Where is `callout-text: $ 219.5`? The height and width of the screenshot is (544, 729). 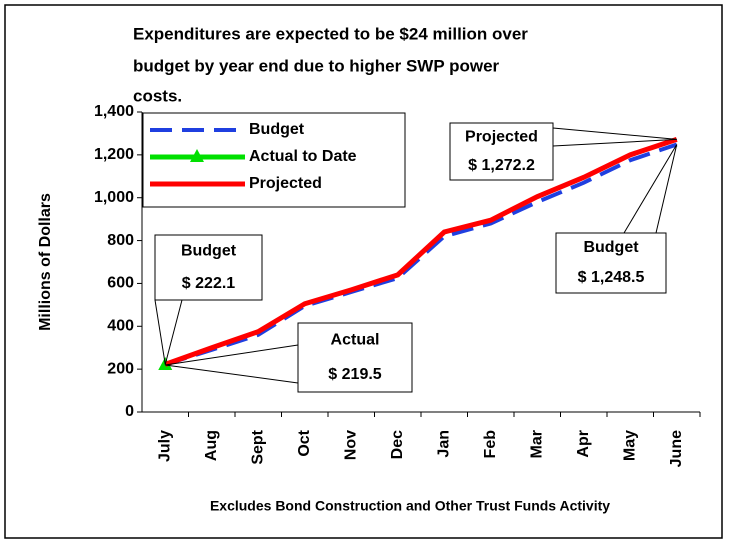
callout-text: $ 219.5 is located at coordinates (354, 374).